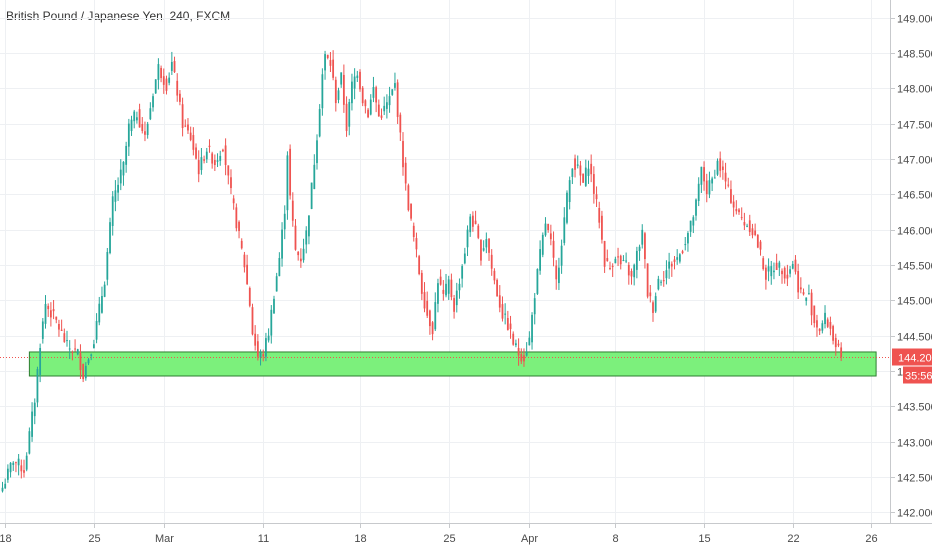 The image size is (932, 550). What do you see at coordinates (871, 539) in the screenshot?
I see `x-tick-label: 26` at bounding box center [871, 539].